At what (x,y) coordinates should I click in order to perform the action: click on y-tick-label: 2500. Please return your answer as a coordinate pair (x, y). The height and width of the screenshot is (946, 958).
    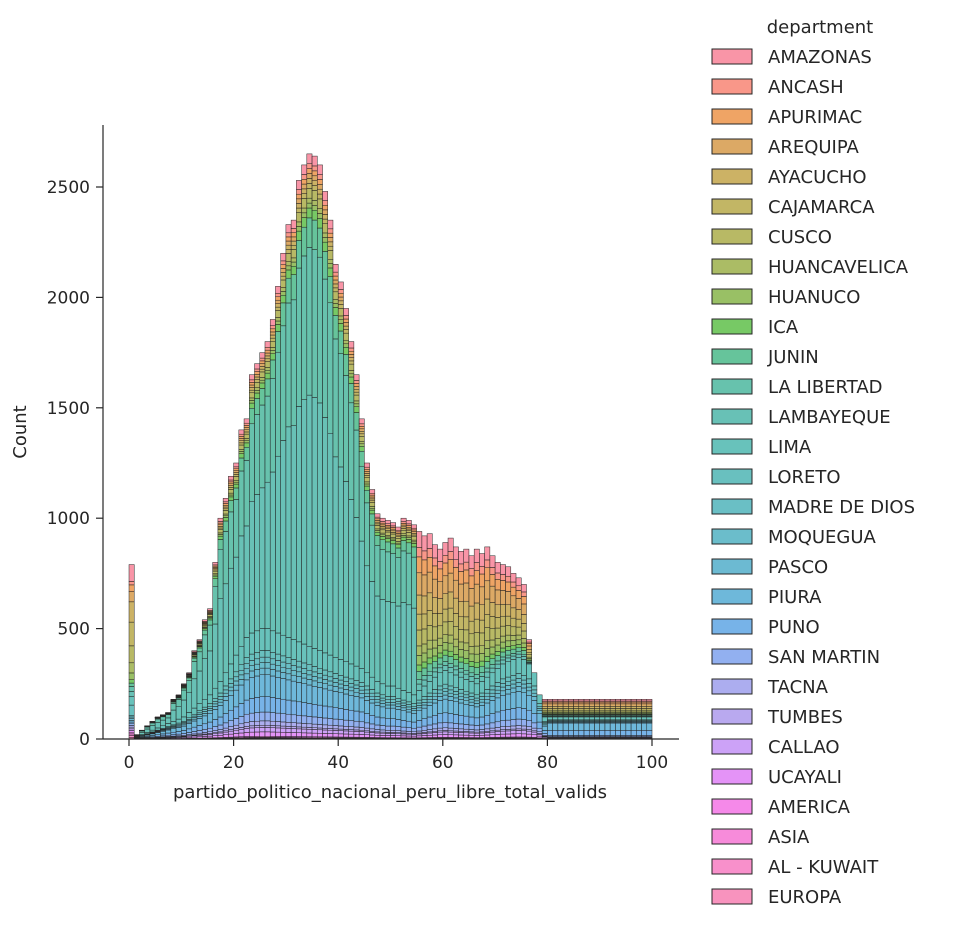
    Looking at the image, I should click on (68, 188).